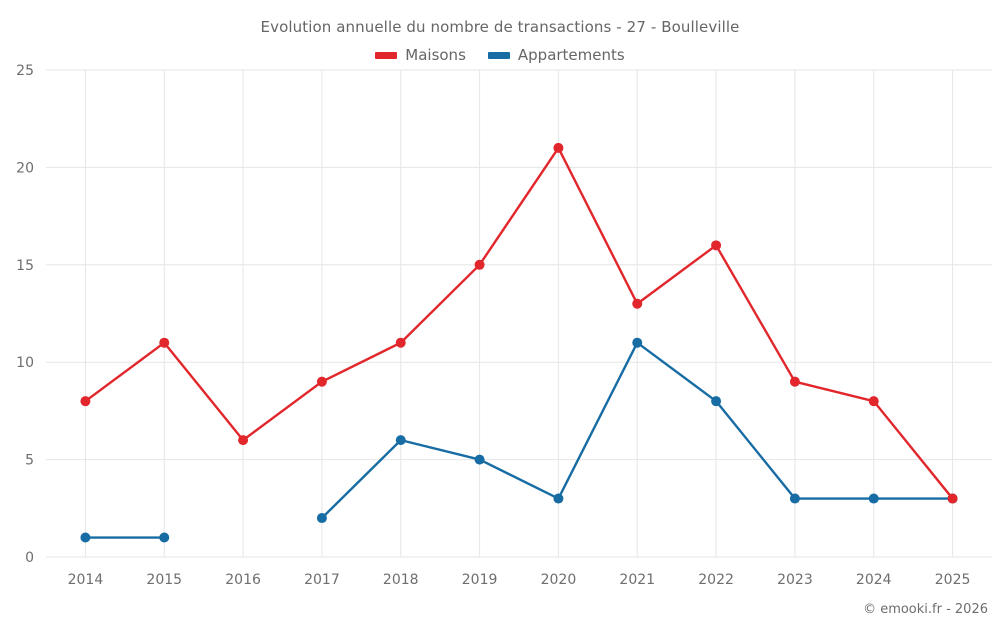 The width and height of the screenshot is (1000, 625). Describe the element at coordinates (401, 580) in the screenshot. I see `x-tick-label: 2018` at that location.